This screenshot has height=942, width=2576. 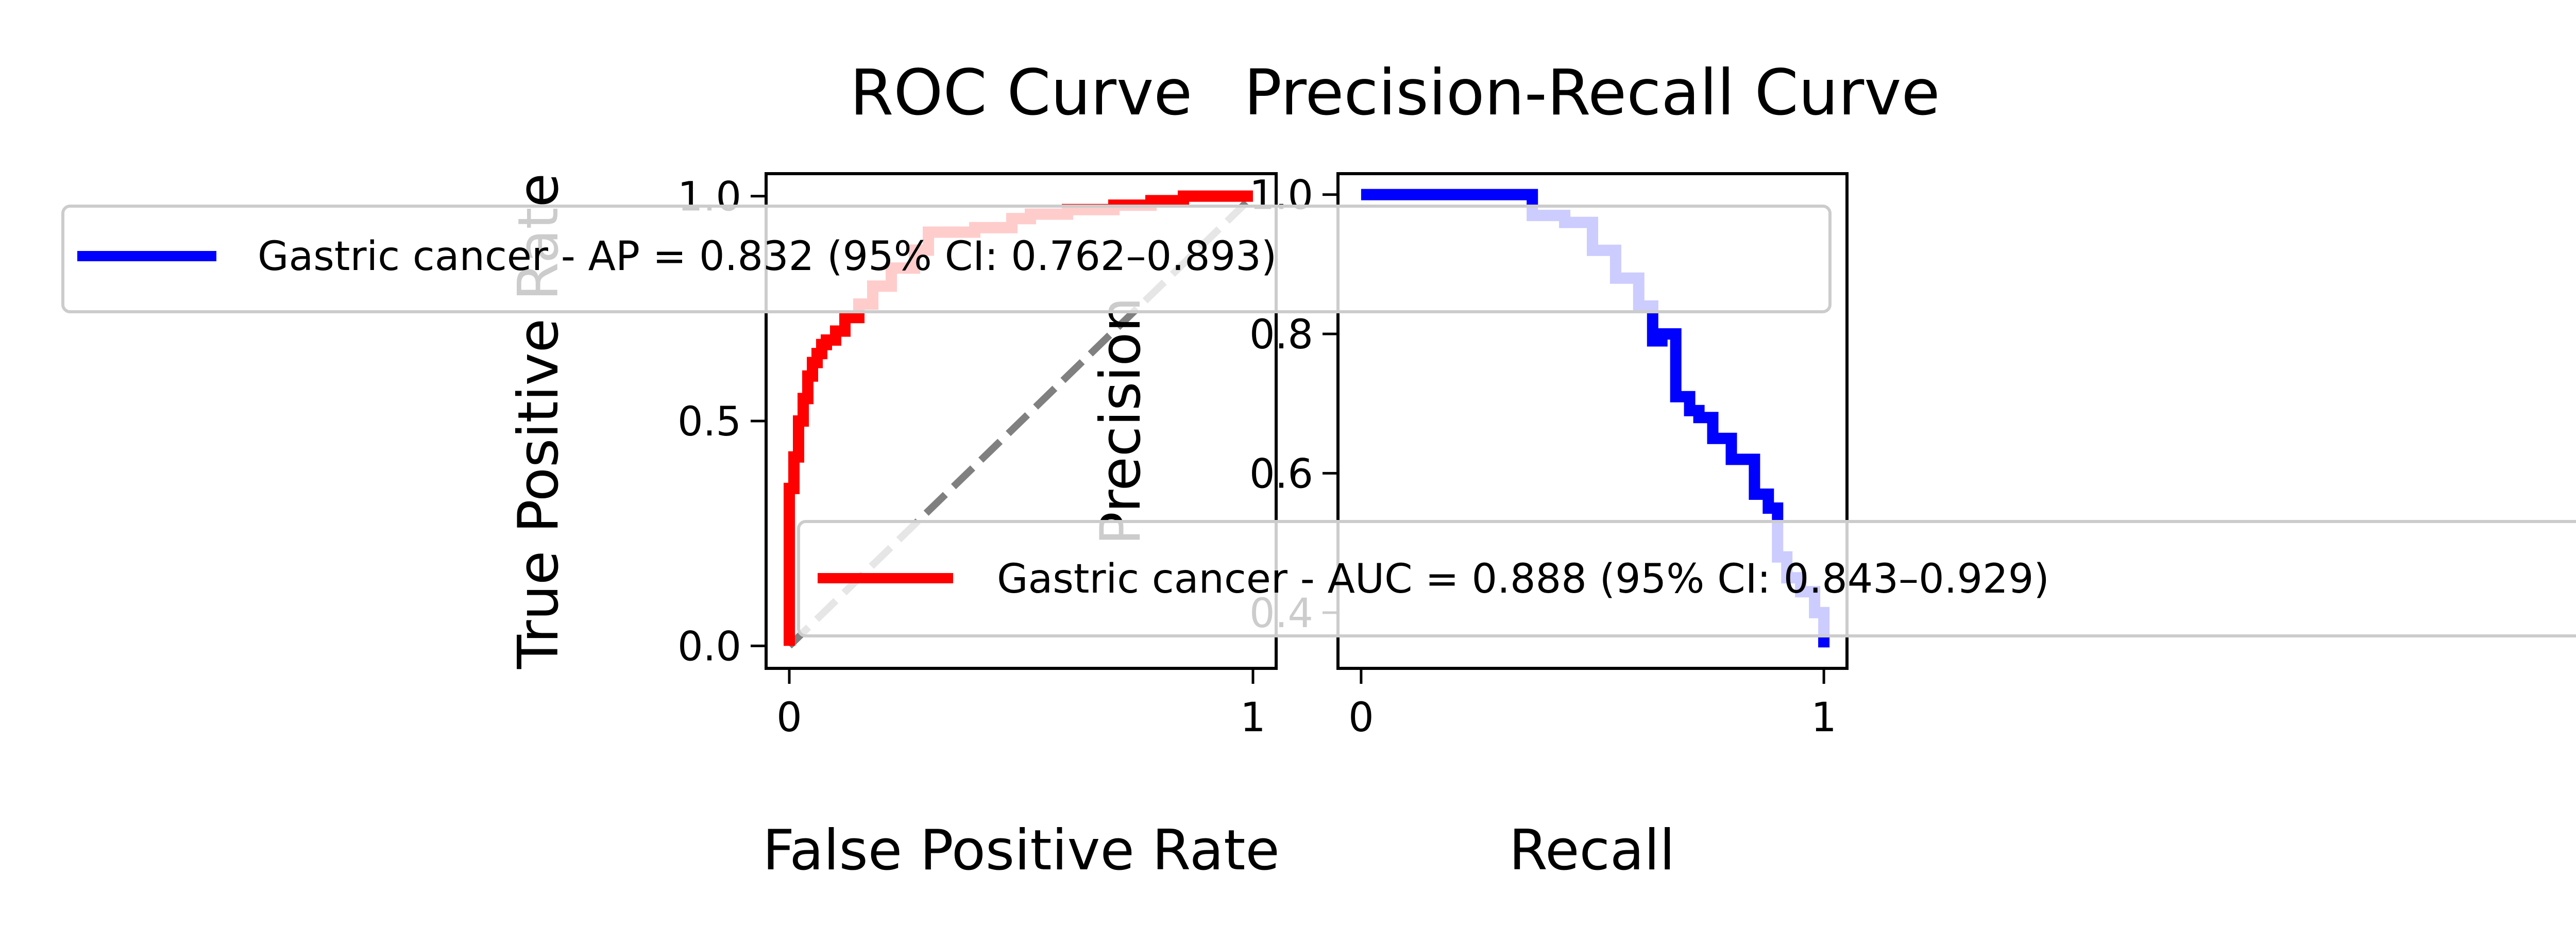 What do you see at coordinates (709, 647) in the screenshot?
I see `roc-ytick-label: 0.0` at bounding box center [709, 647].